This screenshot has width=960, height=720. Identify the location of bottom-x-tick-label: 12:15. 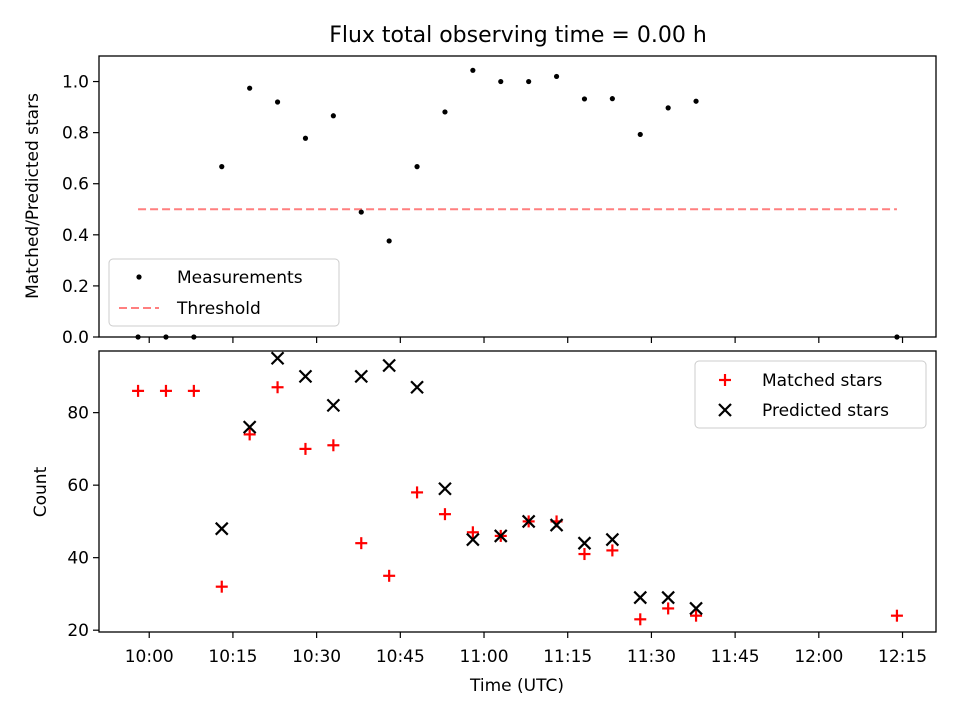
(902, 657).